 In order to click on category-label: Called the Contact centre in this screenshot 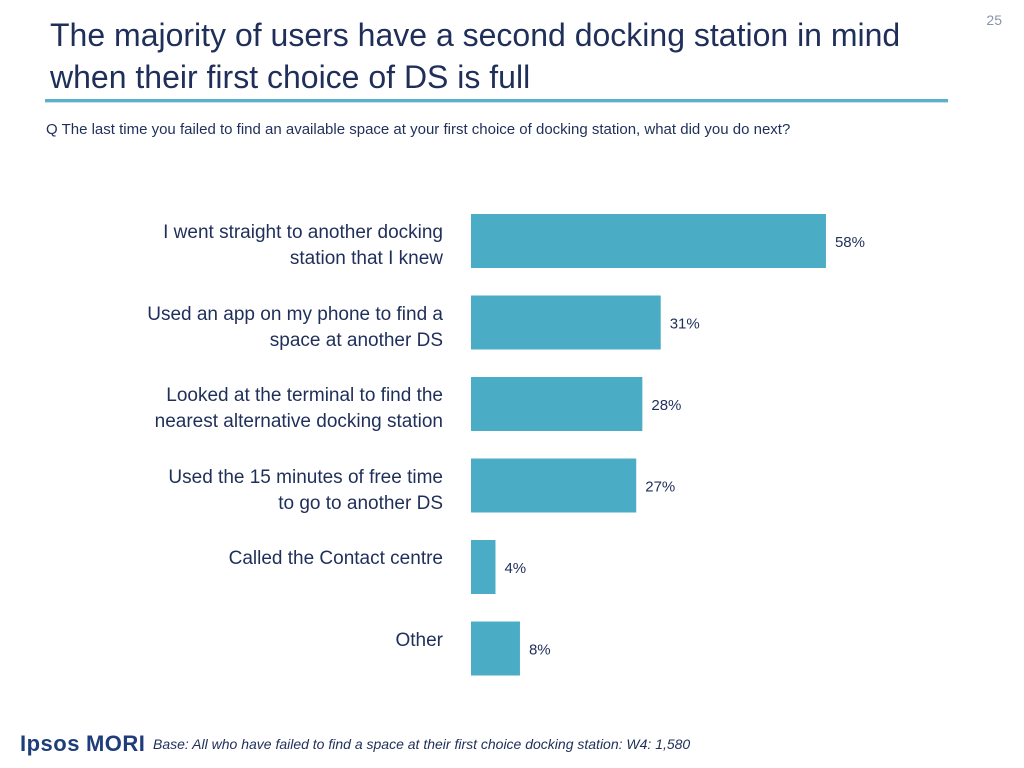, I will do `click(263, 559)`.